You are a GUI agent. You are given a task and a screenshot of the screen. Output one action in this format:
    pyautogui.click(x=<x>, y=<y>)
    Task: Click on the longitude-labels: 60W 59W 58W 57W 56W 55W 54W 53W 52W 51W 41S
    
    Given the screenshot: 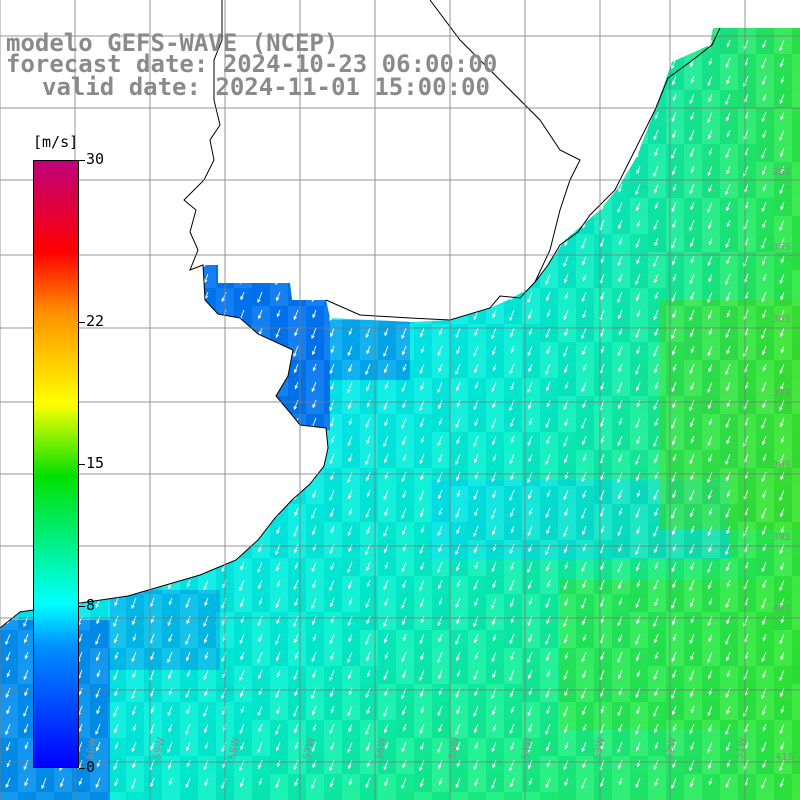 What is the action you would take?
    pyautogui.click(x=439, y=749)
    